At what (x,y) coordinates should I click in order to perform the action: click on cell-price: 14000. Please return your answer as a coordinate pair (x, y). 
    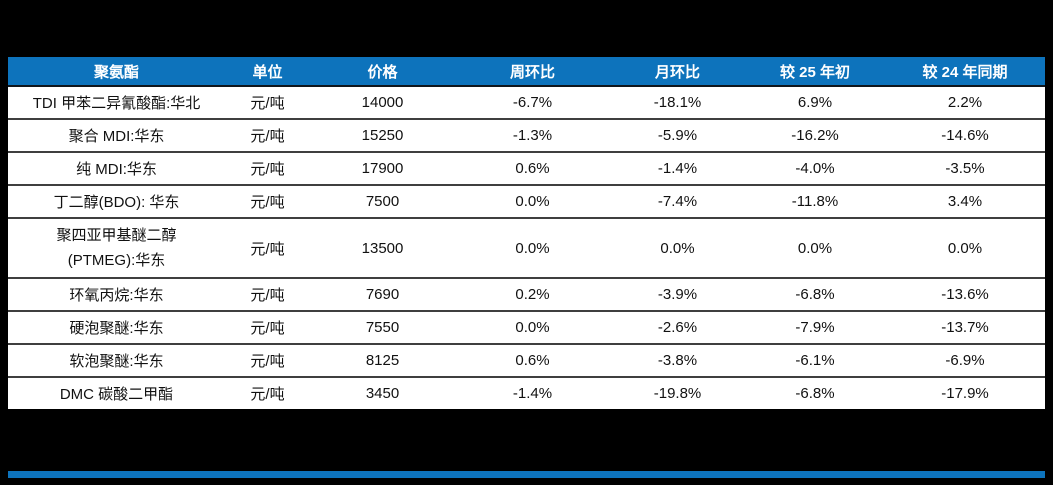
    Looking at the image, I should click on (382, 102).